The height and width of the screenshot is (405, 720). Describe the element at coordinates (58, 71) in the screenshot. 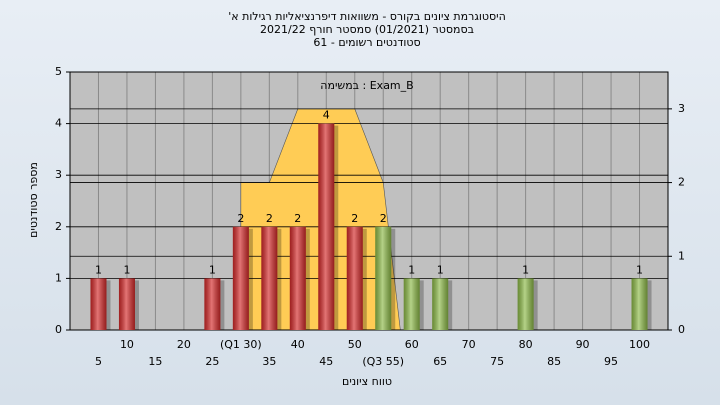

I see `y-tick-label: 5` at that location.